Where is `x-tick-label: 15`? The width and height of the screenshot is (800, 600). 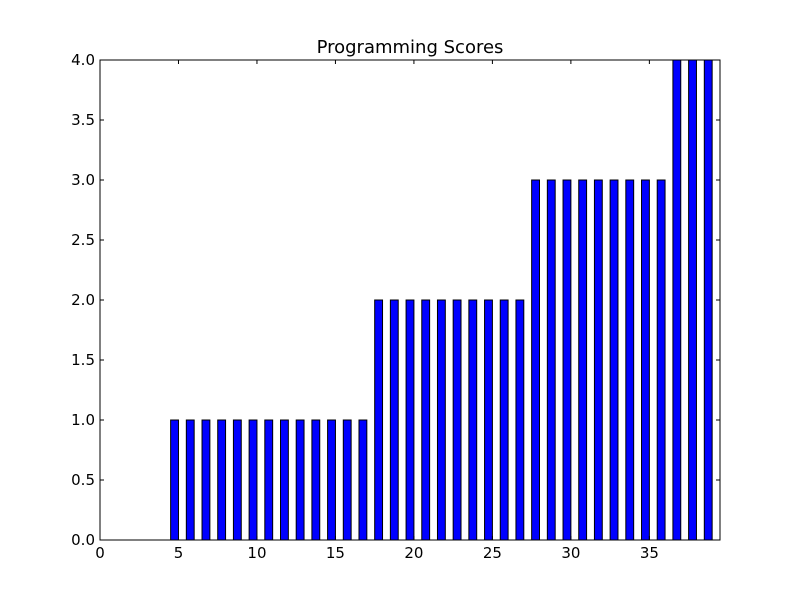 x-tick-label: 15 is located at coordinates (335, 553).